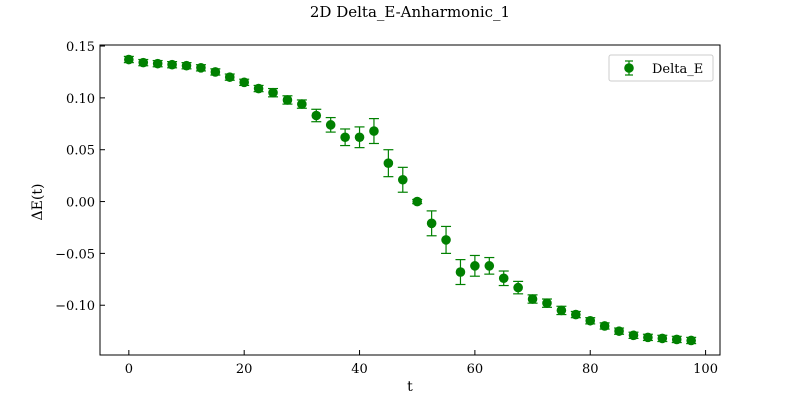  What do you see at coordinates (80, 203) in the screenshot?
I see `y-tick-label: 0.00` at bounding box center [80, 203].